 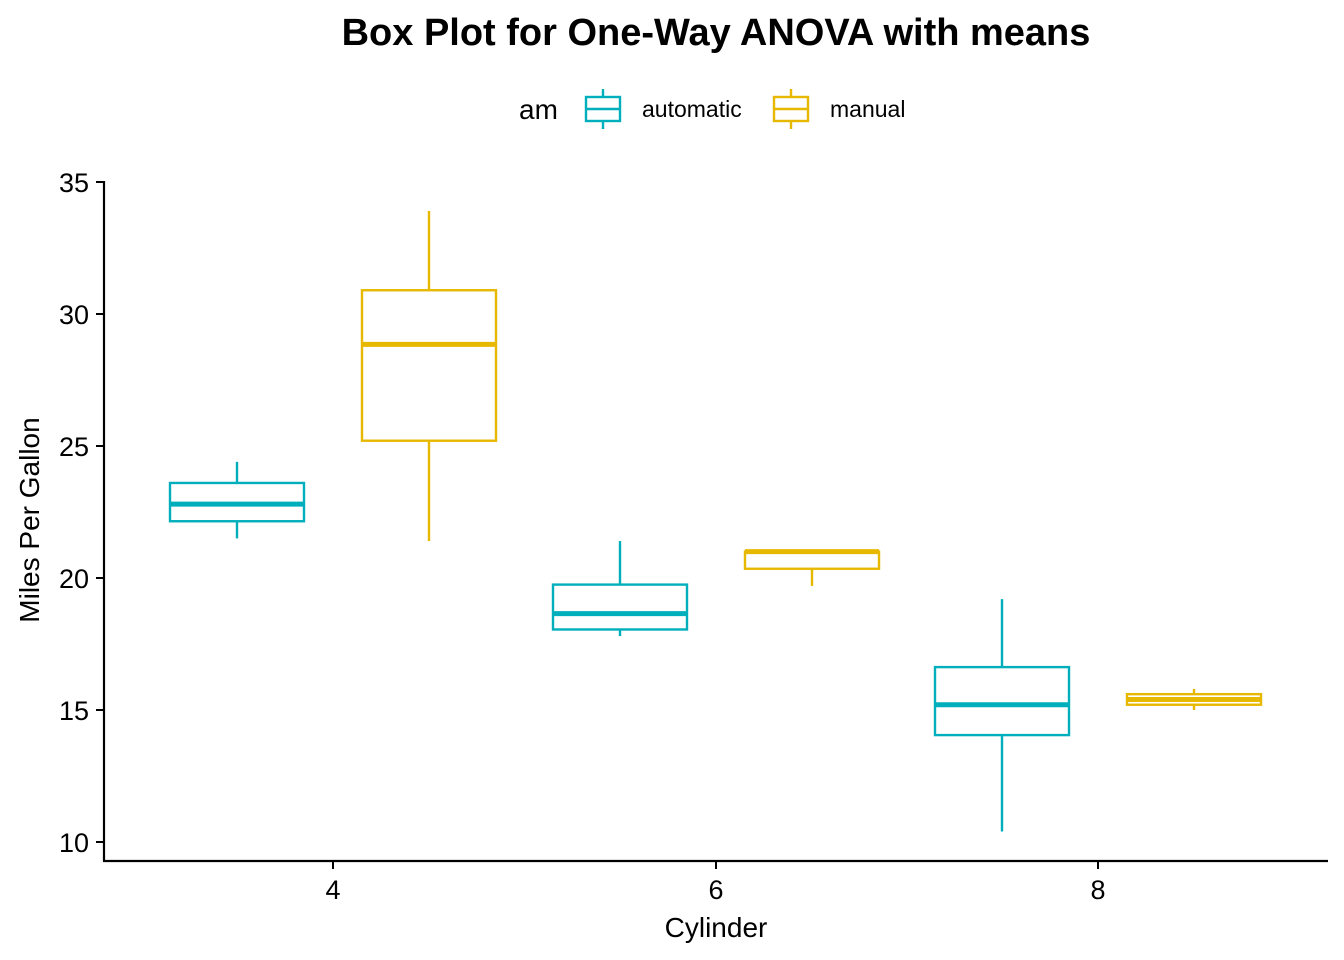 I want to click on x-ticks: 4 6 8, so click(x=715, y=883).